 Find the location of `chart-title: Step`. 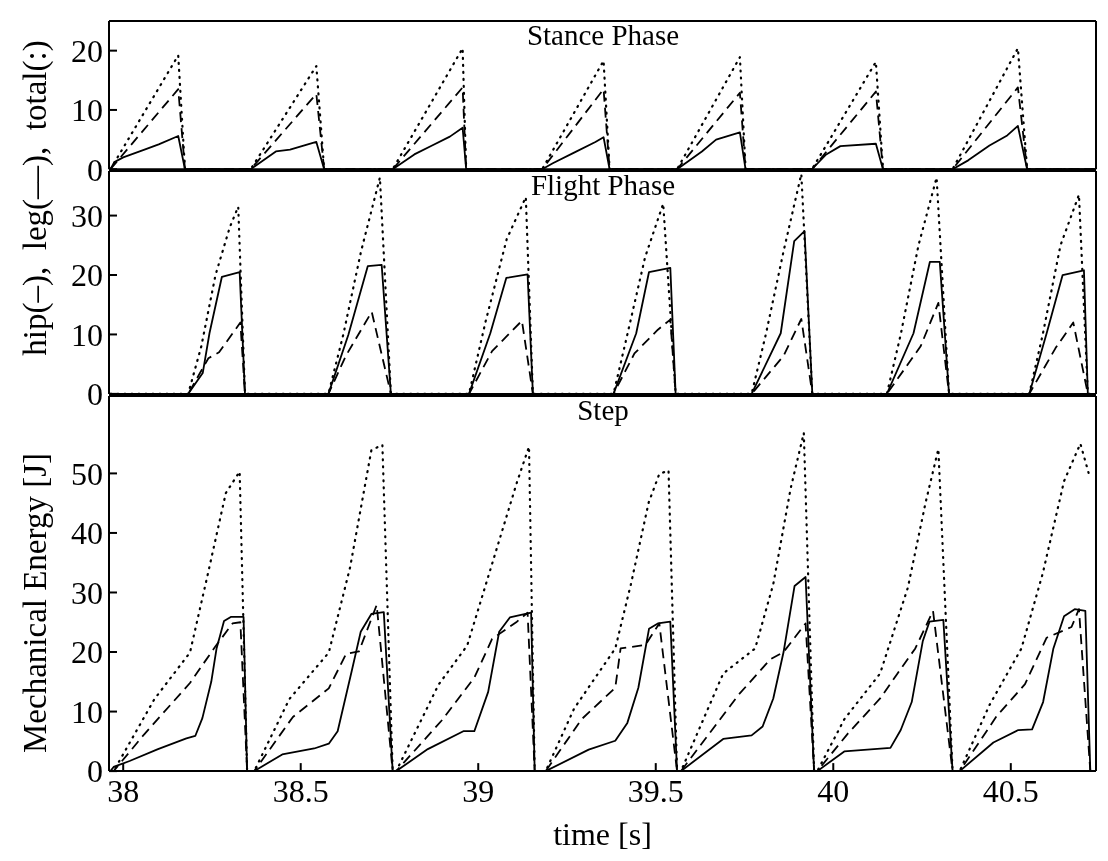

chart-title: Step is located at coordinates (603, 410).